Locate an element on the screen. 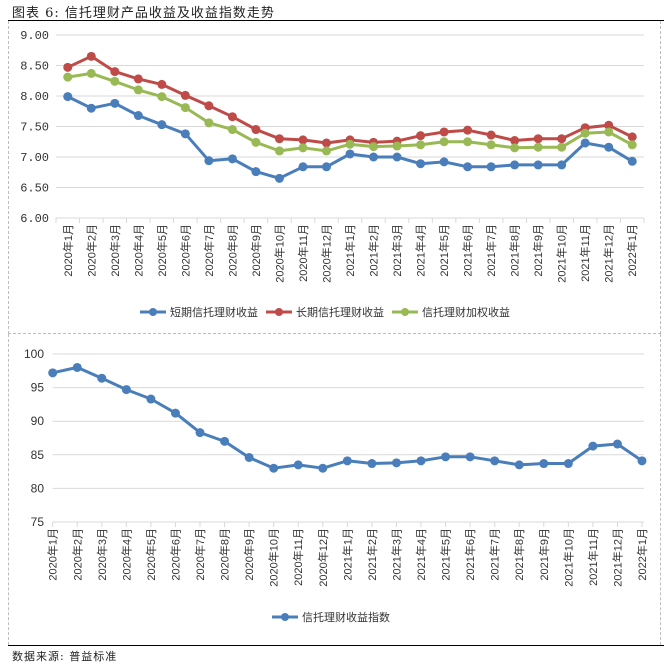 Image resolution: width=670 pixels, height=666 pixels. series-line is located at coordinates (347, 417).